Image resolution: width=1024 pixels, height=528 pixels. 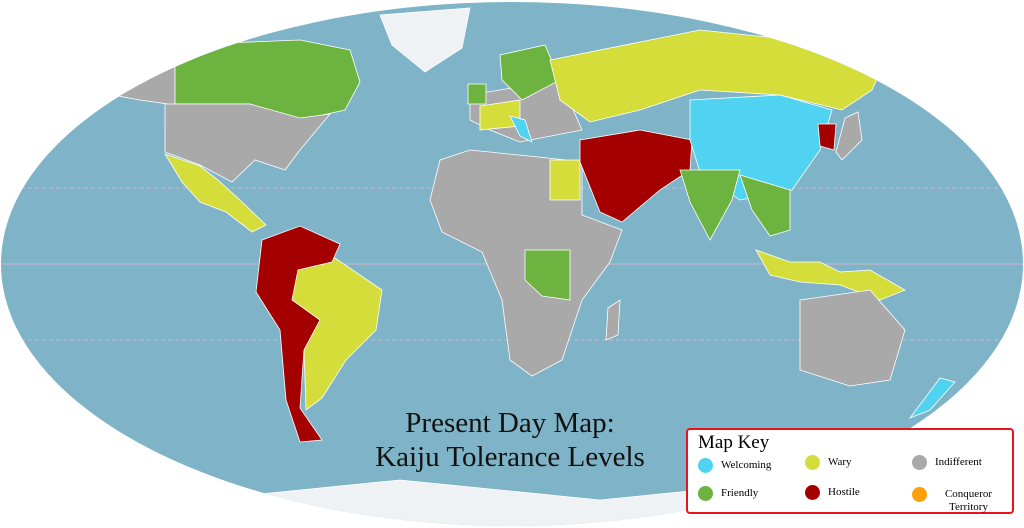 I want to click on japan, so click(x=849, y=136).